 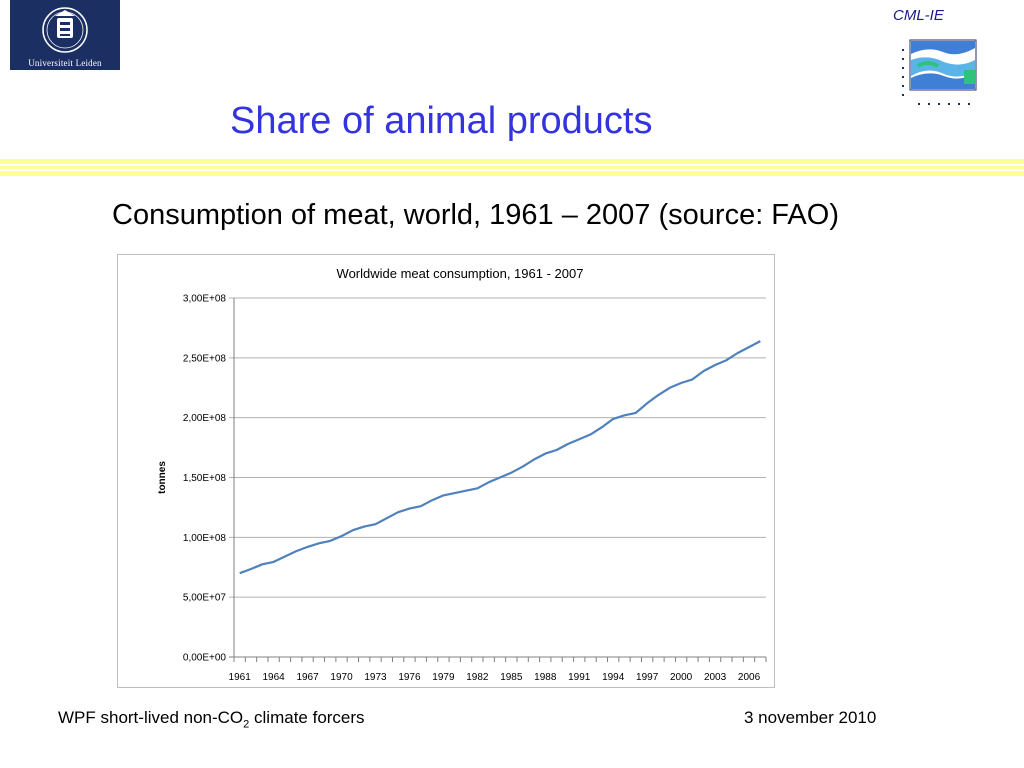 I want to click on x-tick-label: 1982, so click(x=477, y=677).